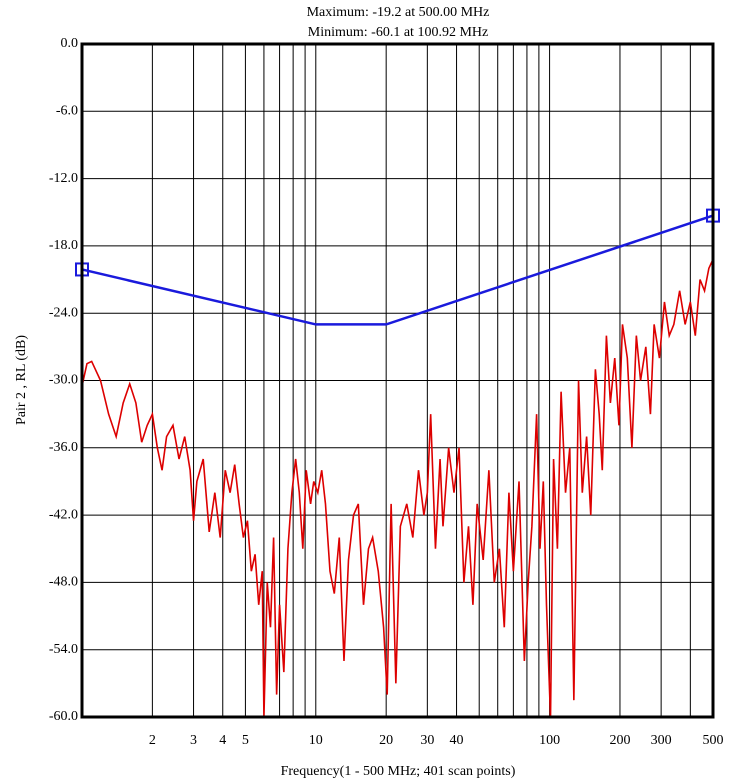 The height and width of the screenshot is (782, 737). What do you see at coordinates (63, 716) in the screenshot?
I see `y-tick-label: -60.0` at bounding box center [63, 716].